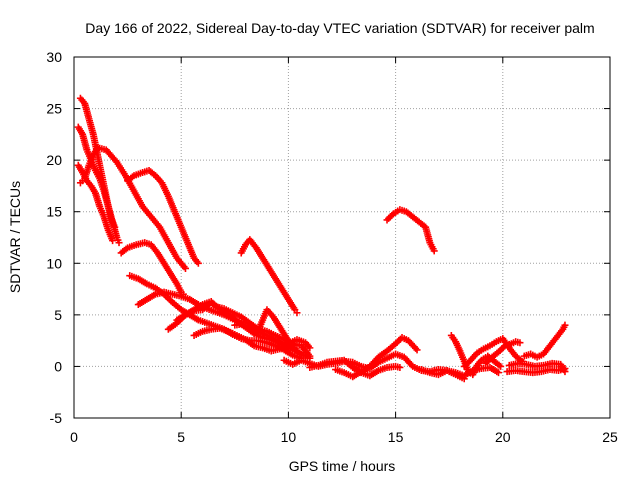 The width and height of the screenshot is (640, 480). I want to click on y-tick-label: -5, so click(56, 418).